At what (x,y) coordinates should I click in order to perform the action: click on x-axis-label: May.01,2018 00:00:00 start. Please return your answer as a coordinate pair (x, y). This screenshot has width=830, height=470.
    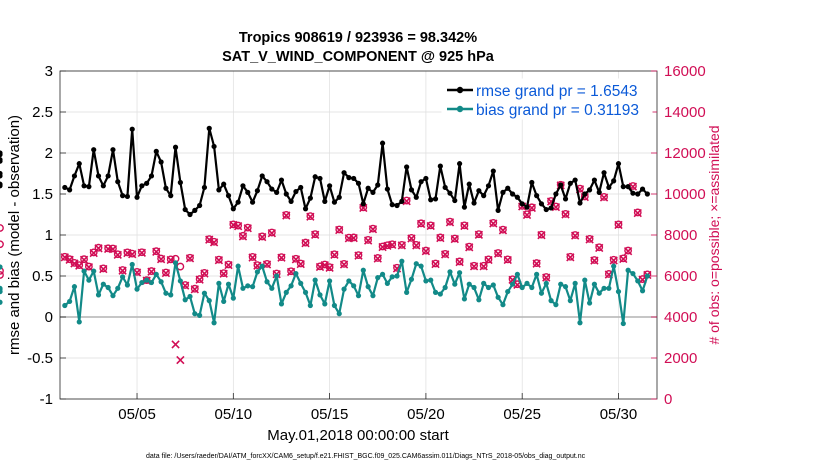
    Looking at the image, I should click on (358, 435).